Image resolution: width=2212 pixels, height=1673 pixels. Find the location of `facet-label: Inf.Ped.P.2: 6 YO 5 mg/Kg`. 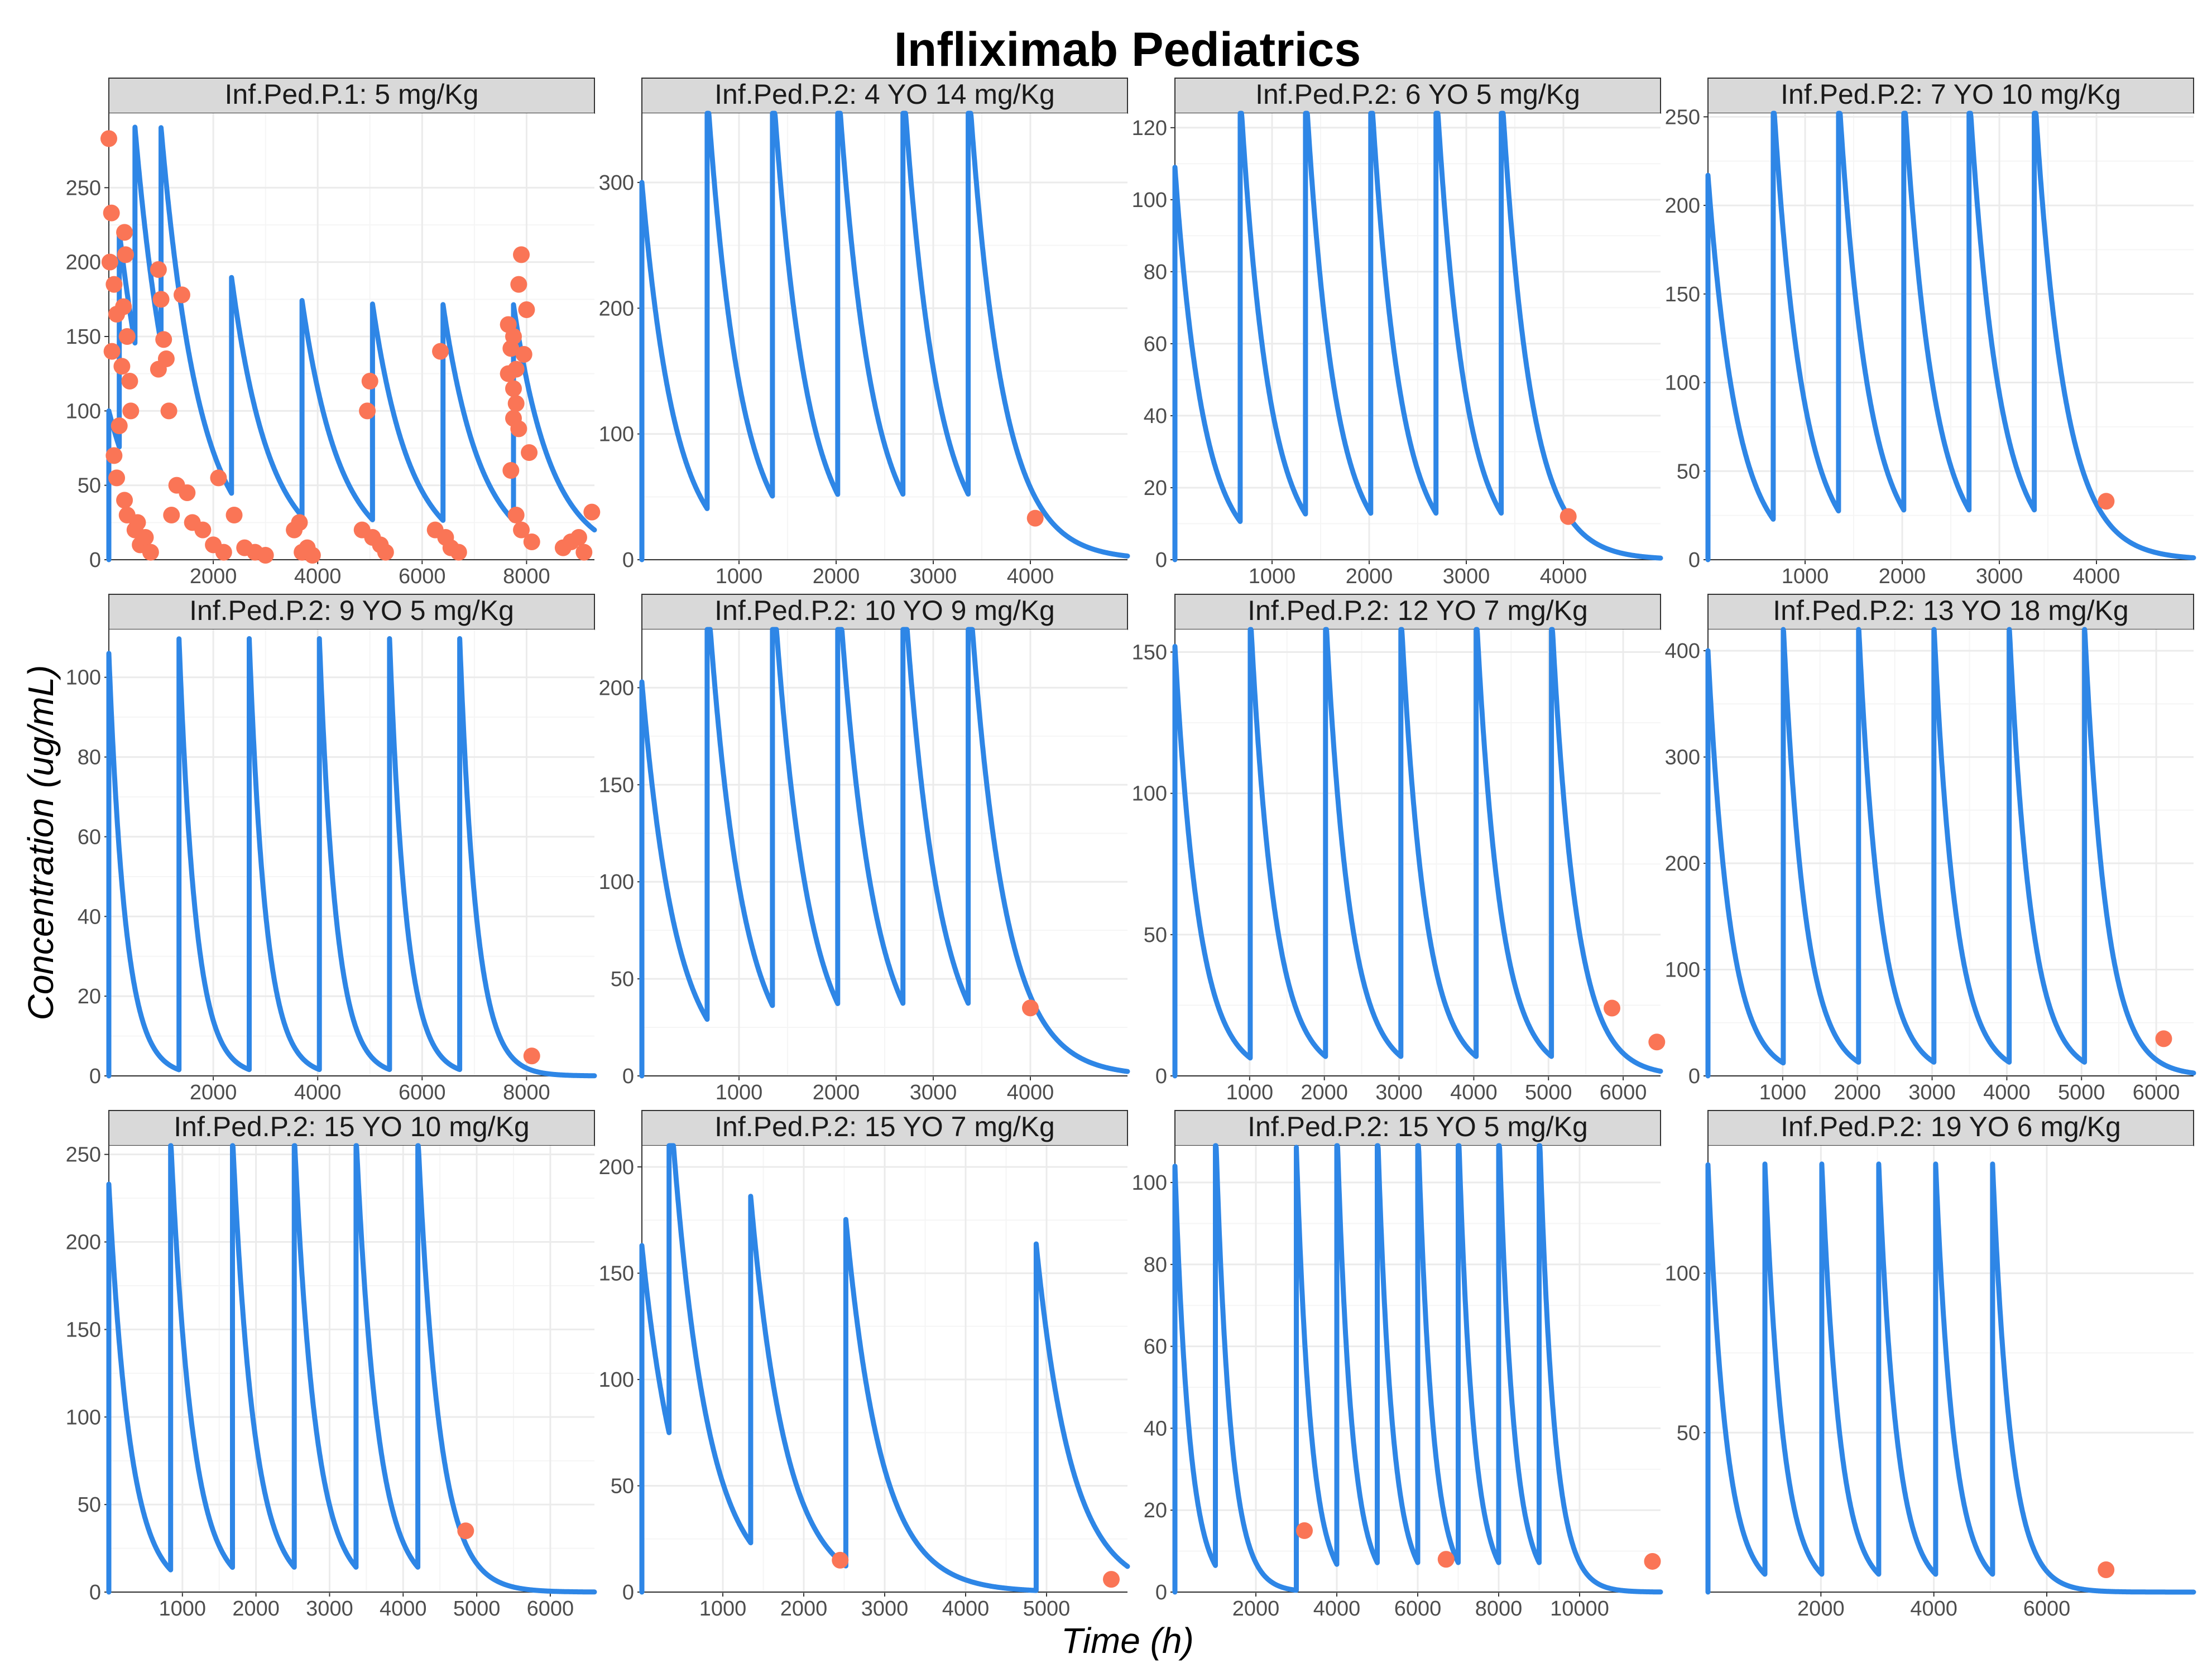

facet-label: Inf.Ped.P.2: 6 YO 5 mg/Kg is located at coordinates (1418, 94).